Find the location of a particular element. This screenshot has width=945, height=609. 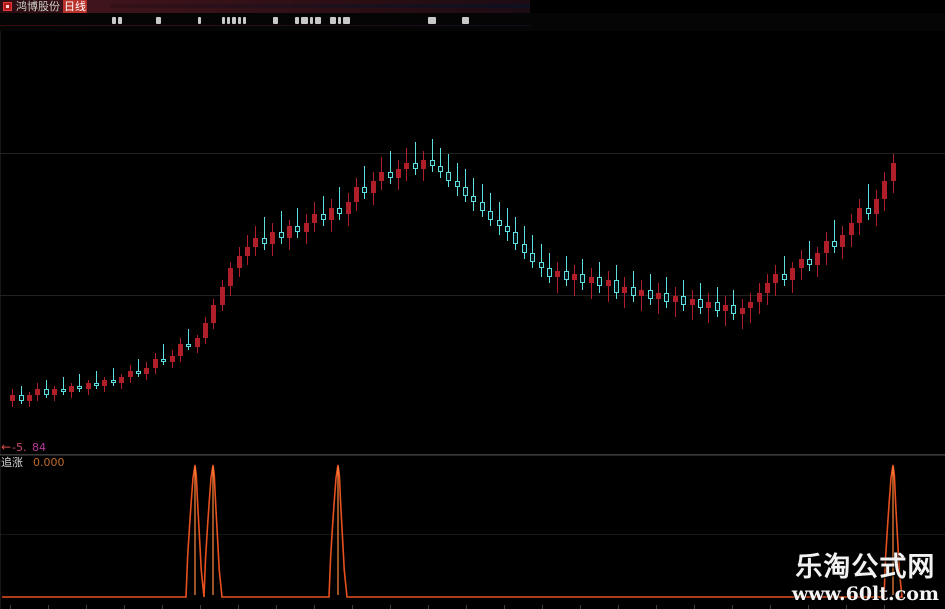

price-change-value: -5. is located at coordinates (19, 447).